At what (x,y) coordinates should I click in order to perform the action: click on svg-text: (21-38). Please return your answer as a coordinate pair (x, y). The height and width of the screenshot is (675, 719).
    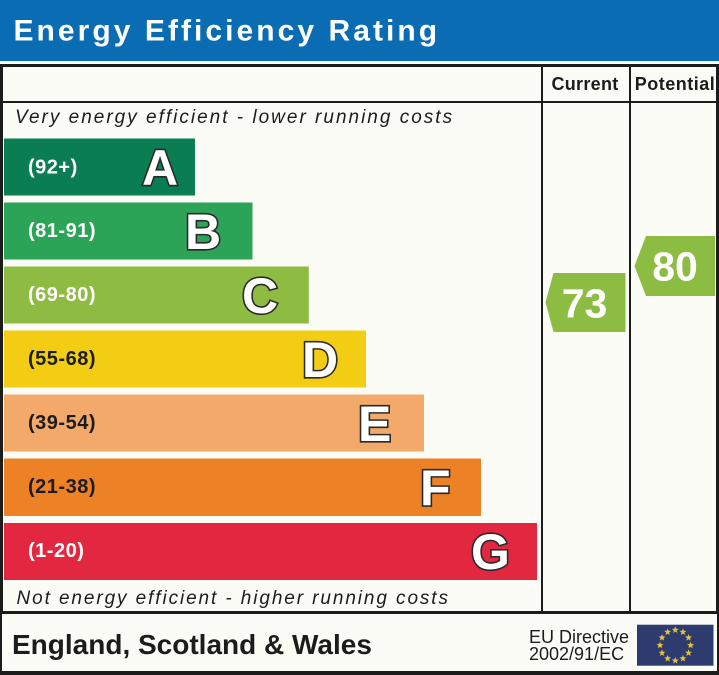
    Looking at the image, I should click on (62, 487).